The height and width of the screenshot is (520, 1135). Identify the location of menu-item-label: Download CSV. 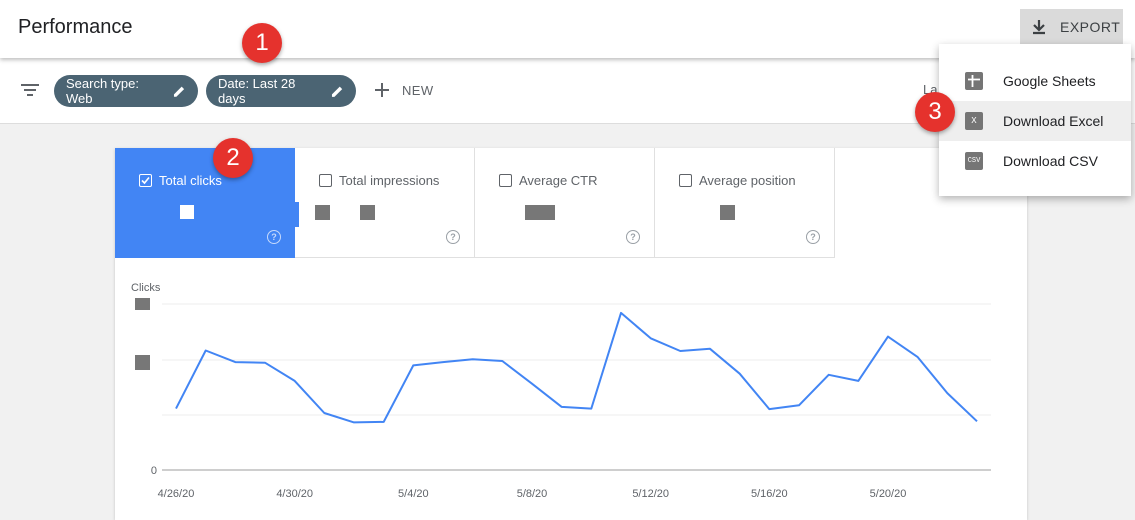
(1050, 161).